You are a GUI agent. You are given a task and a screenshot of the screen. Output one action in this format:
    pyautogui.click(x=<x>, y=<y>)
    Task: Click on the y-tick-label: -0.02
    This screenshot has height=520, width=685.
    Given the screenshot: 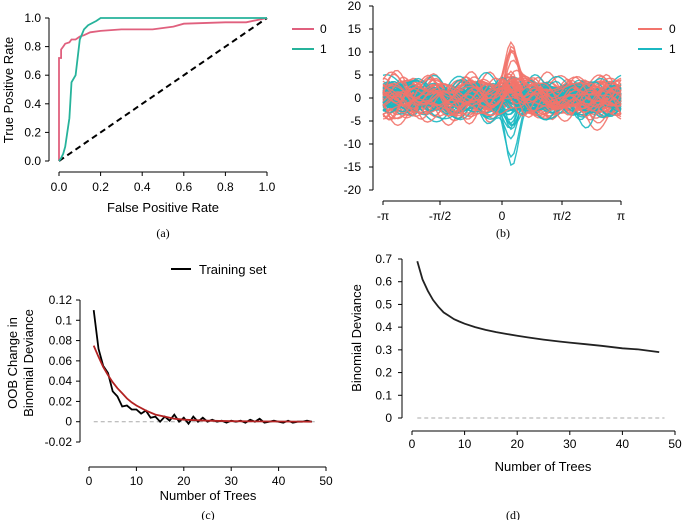 What is the action you would take?
    pyautogui.click(x=59, y=442)
    